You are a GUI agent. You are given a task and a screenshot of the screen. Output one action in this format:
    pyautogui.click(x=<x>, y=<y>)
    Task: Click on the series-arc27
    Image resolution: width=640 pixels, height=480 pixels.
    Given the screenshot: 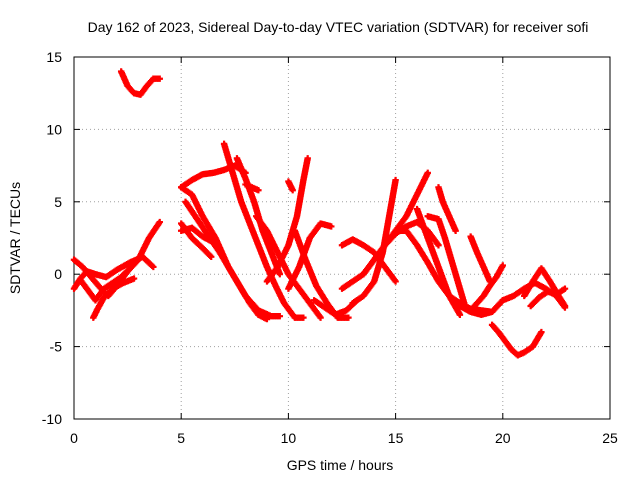 What is the action you would take?
    pyautogui.click(x=447, y=209)
    